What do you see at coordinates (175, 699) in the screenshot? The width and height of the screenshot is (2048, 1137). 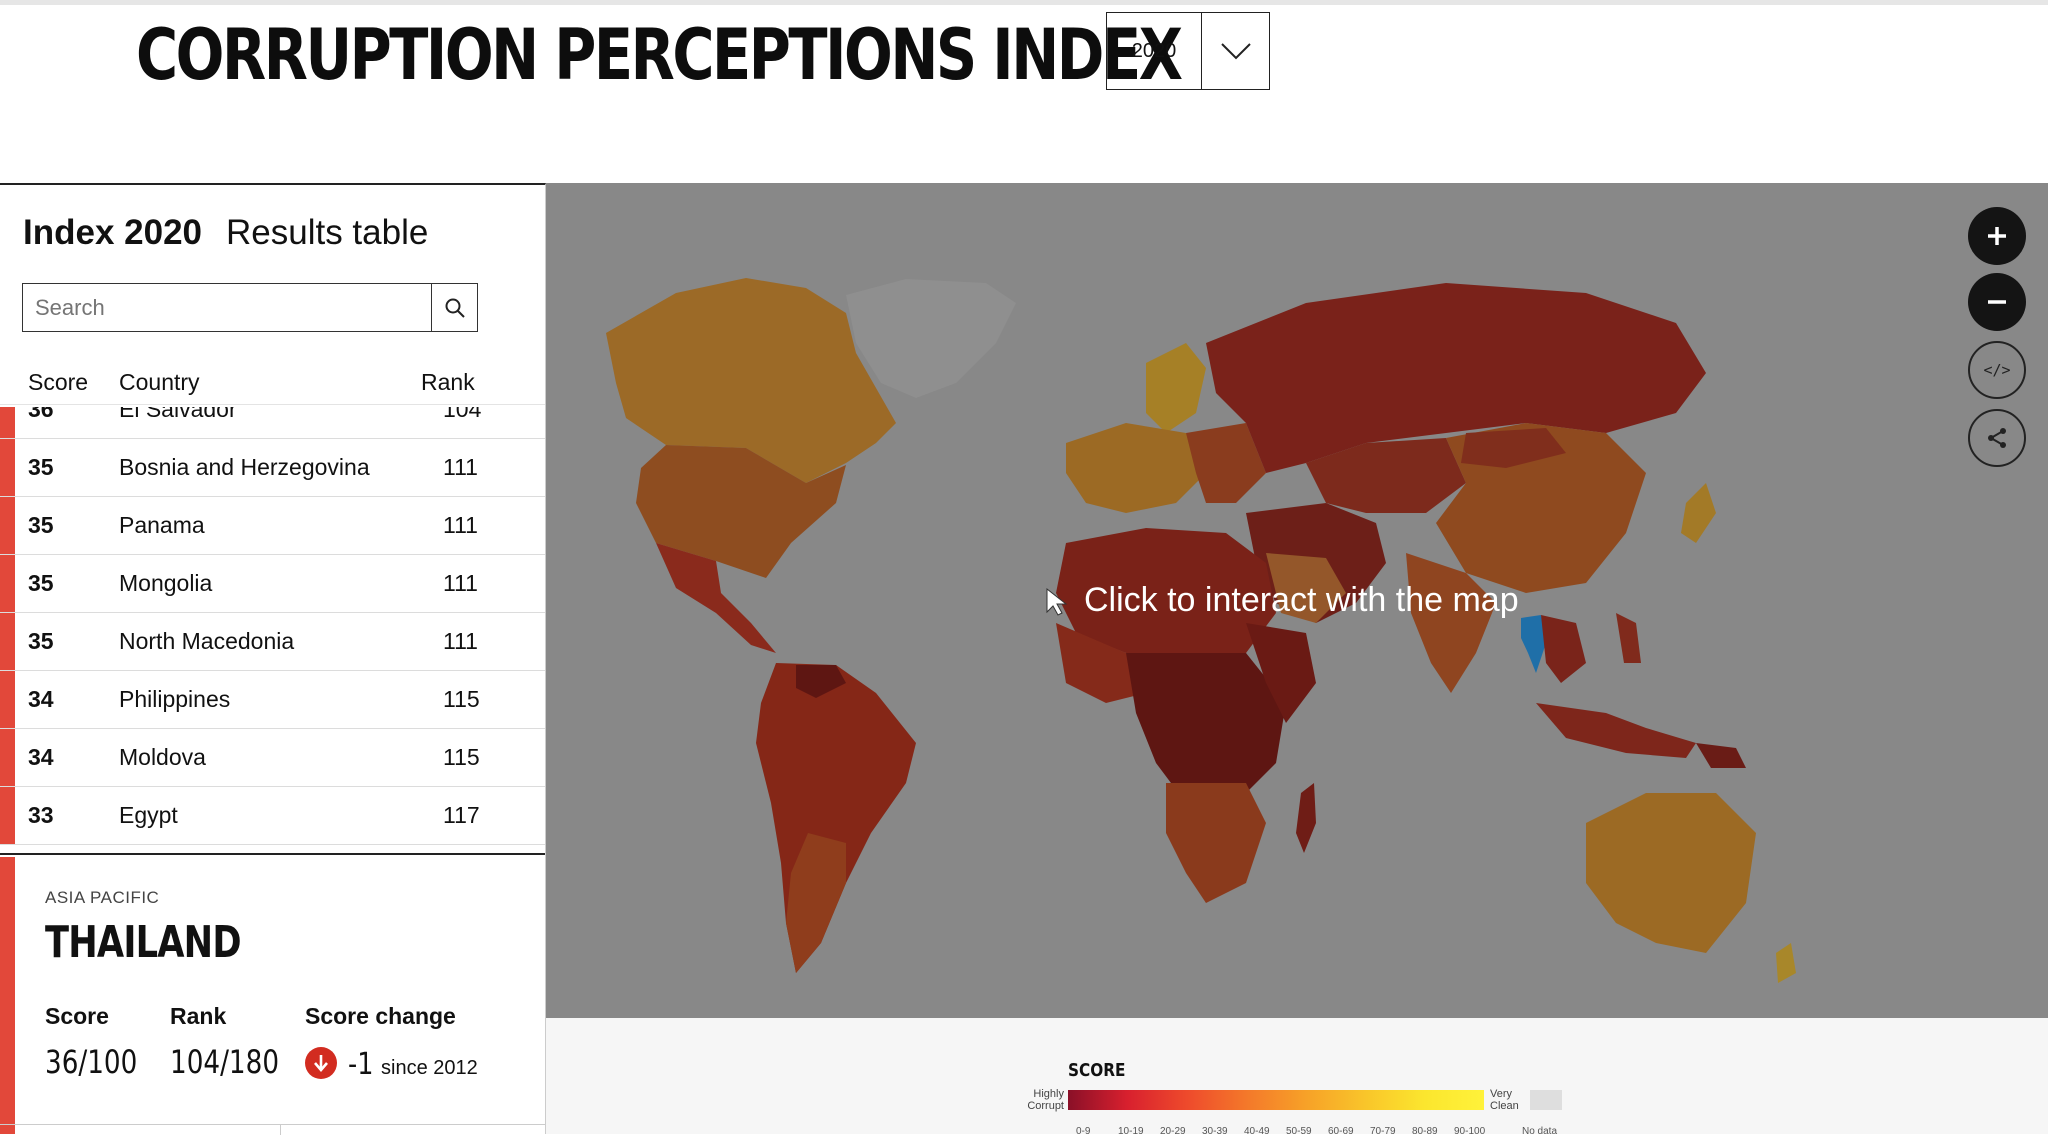 I see `row-country: Philippines` at bounding box center [175, 699].